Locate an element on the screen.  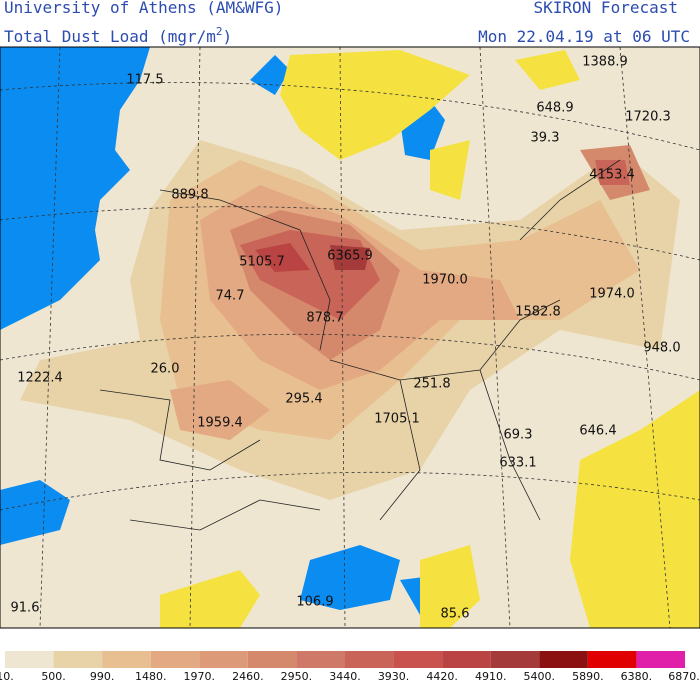
map-value-label: 1388.9 is located at coordinates (605, 62).